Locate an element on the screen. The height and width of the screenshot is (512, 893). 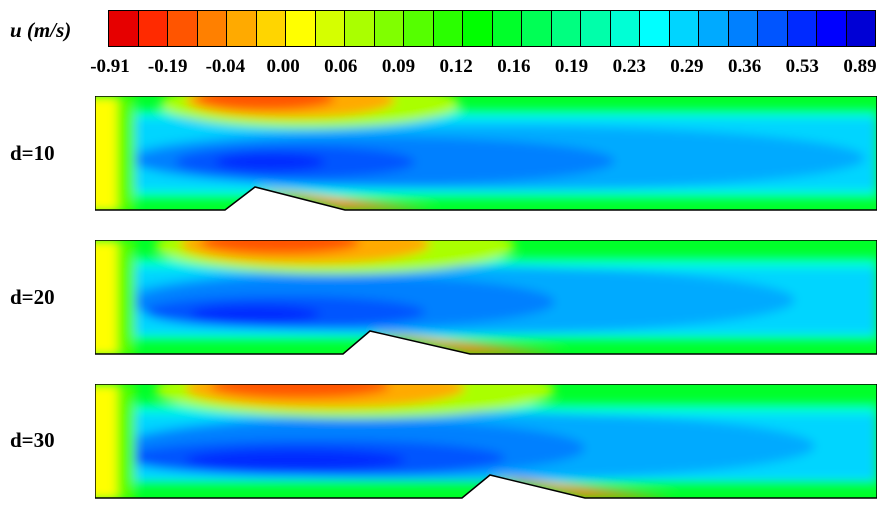
colorbar-tick-label: 0.16 is located at coordinates (514, 66).